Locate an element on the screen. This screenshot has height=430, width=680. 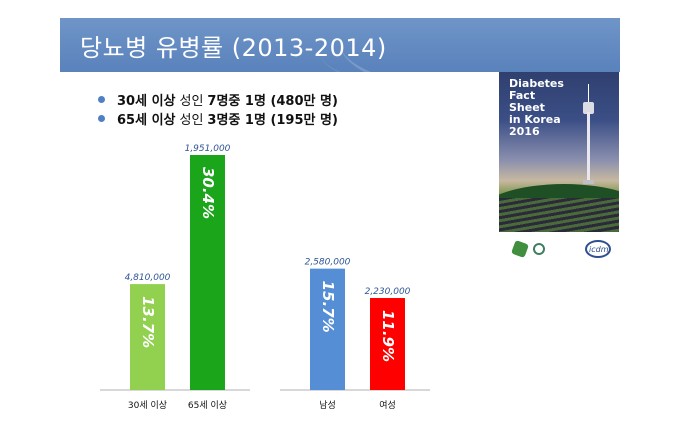
bullet-2-group: 65세 이상 is located at coordinates (146, 120).